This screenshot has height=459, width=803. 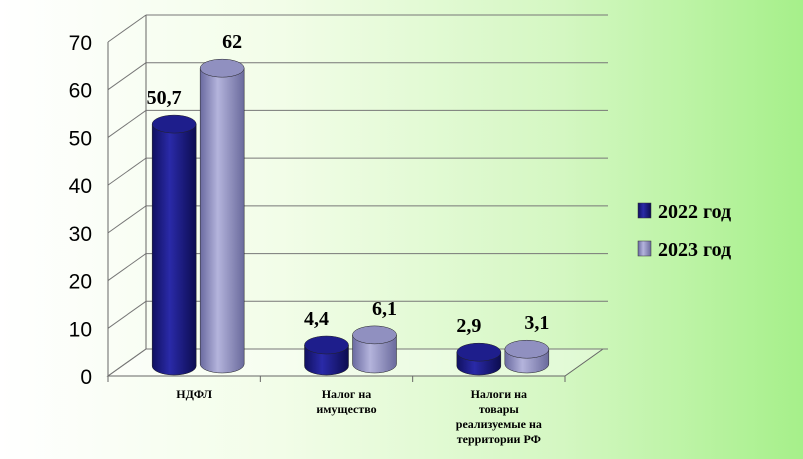 I want to click on data-label: 3,1, so click(x=536, y=323).